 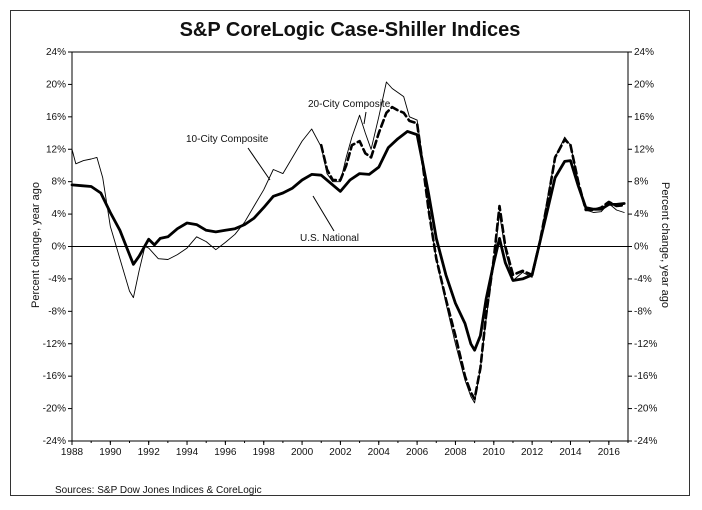 What do you see at coordinates (644, 52) in the screenshot?
I see `y-tick-label-right: 24%` at bounding box center [644, 52].